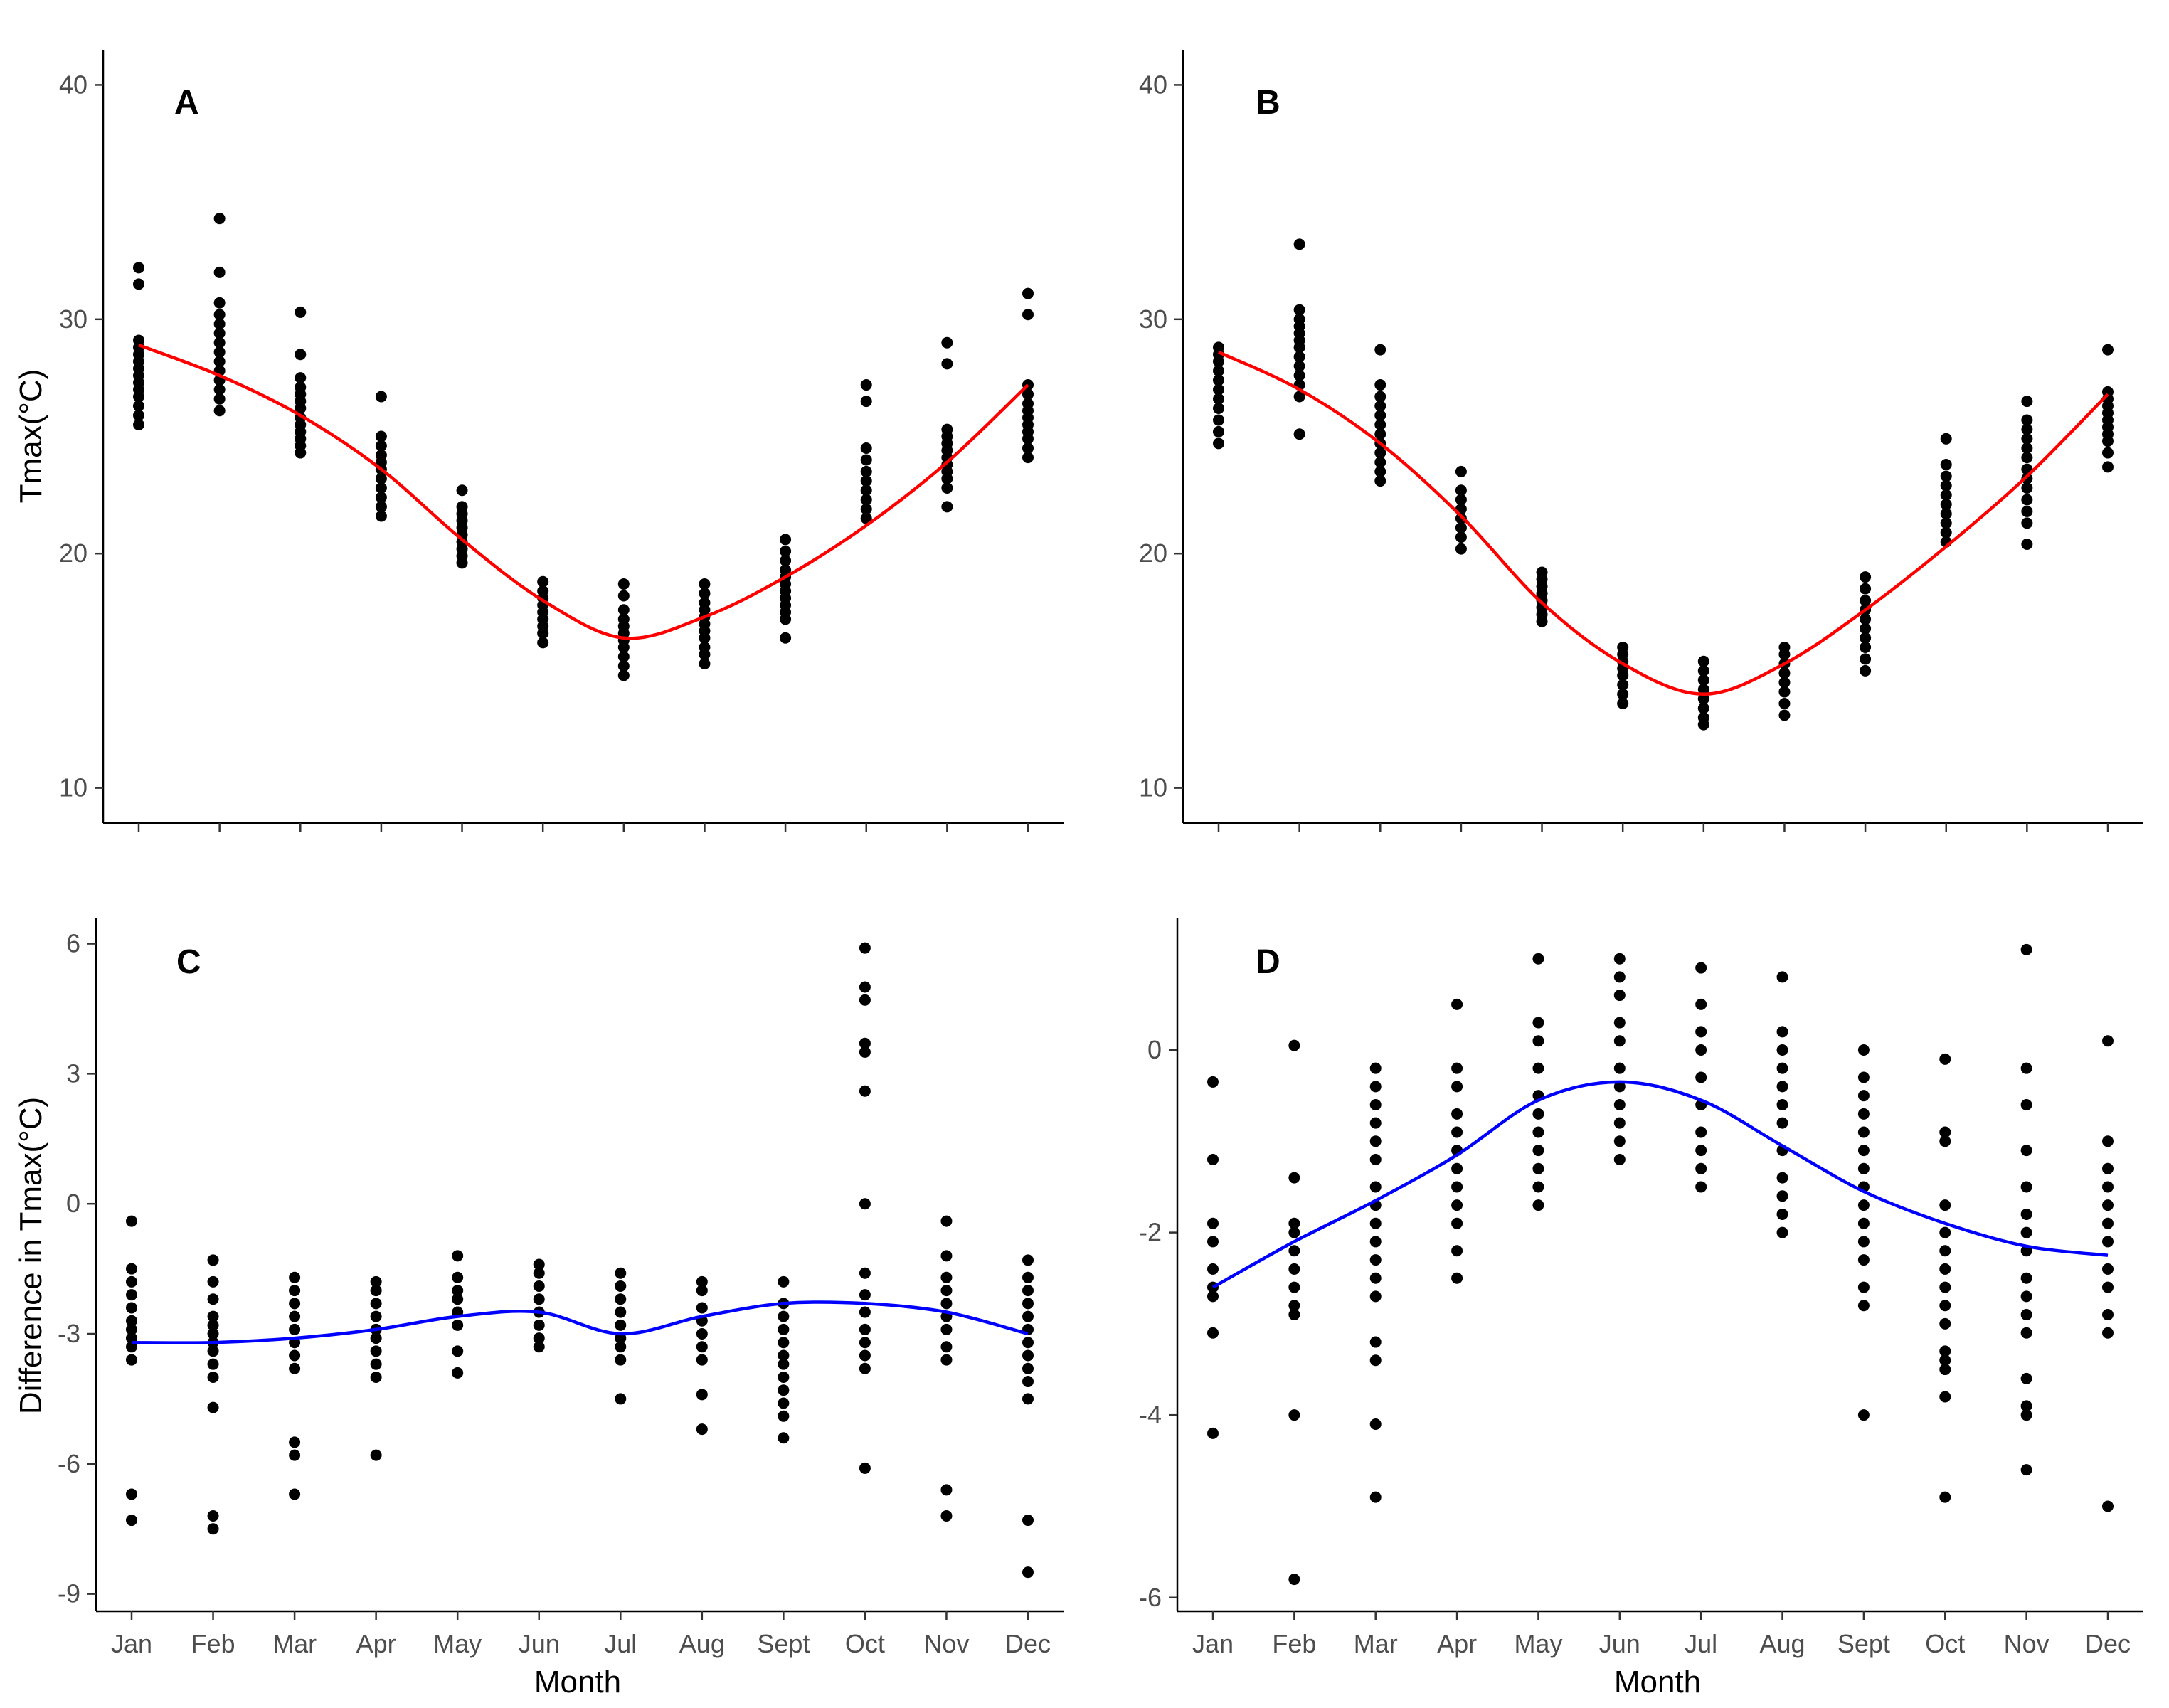 This screenshot has width=2169, height=1708. I want to click on trend-line, so click(580, 1322).